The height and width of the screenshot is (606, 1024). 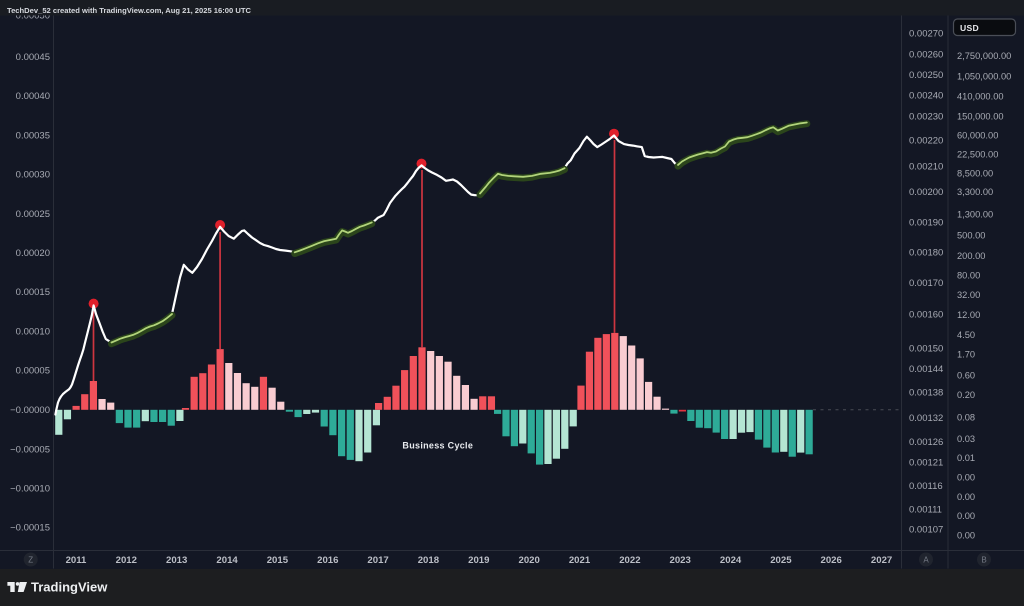 What do you see at coordinates (977, 154) in the screenshot?
I see `svg-text: 22,500.00` at bounding box center [977, 154].